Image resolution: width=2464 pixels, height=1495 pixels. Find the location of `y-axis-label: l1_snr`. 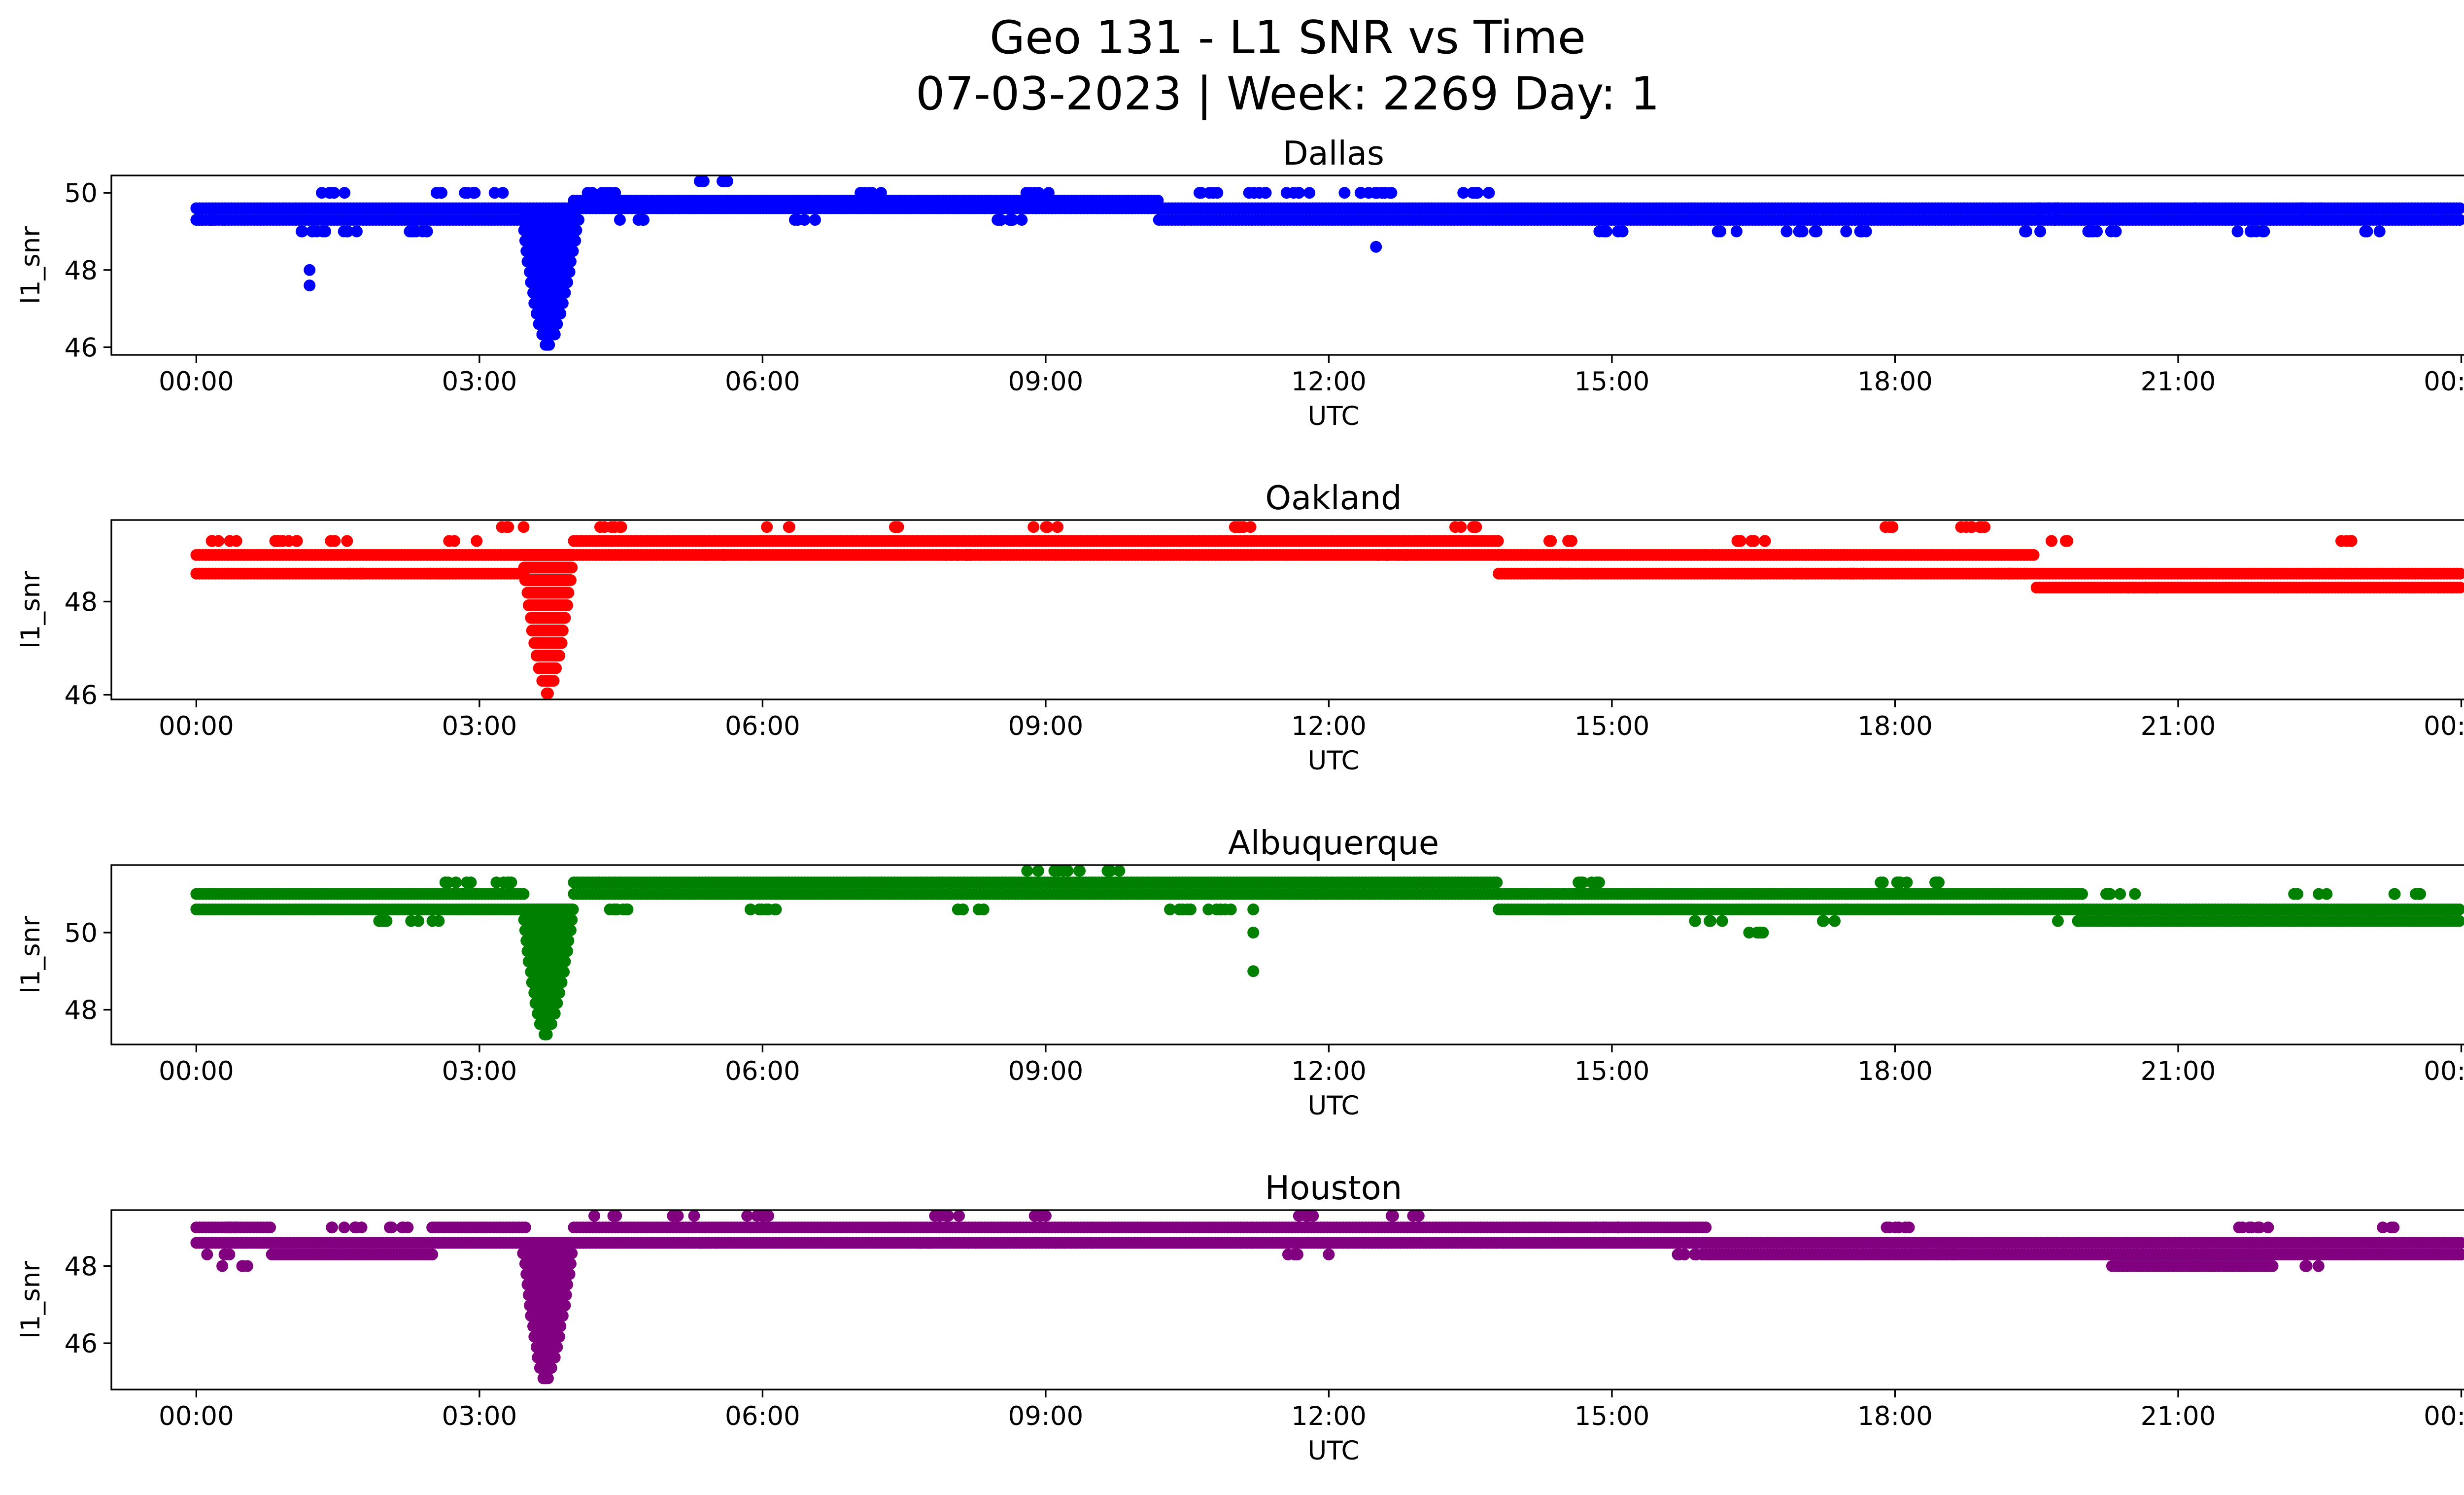

y-axis-label: l1_snr is located at coordinates (31, 265).